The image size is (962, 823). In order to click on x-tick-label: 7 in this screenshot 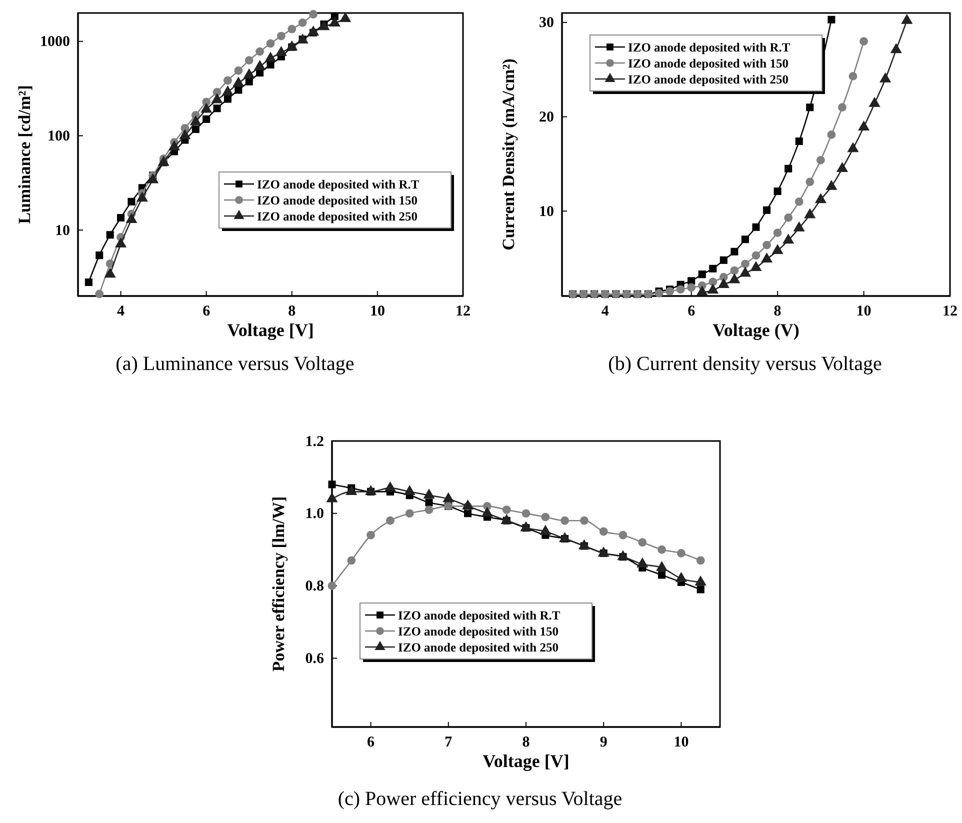, I will do `click(448, 742)`.